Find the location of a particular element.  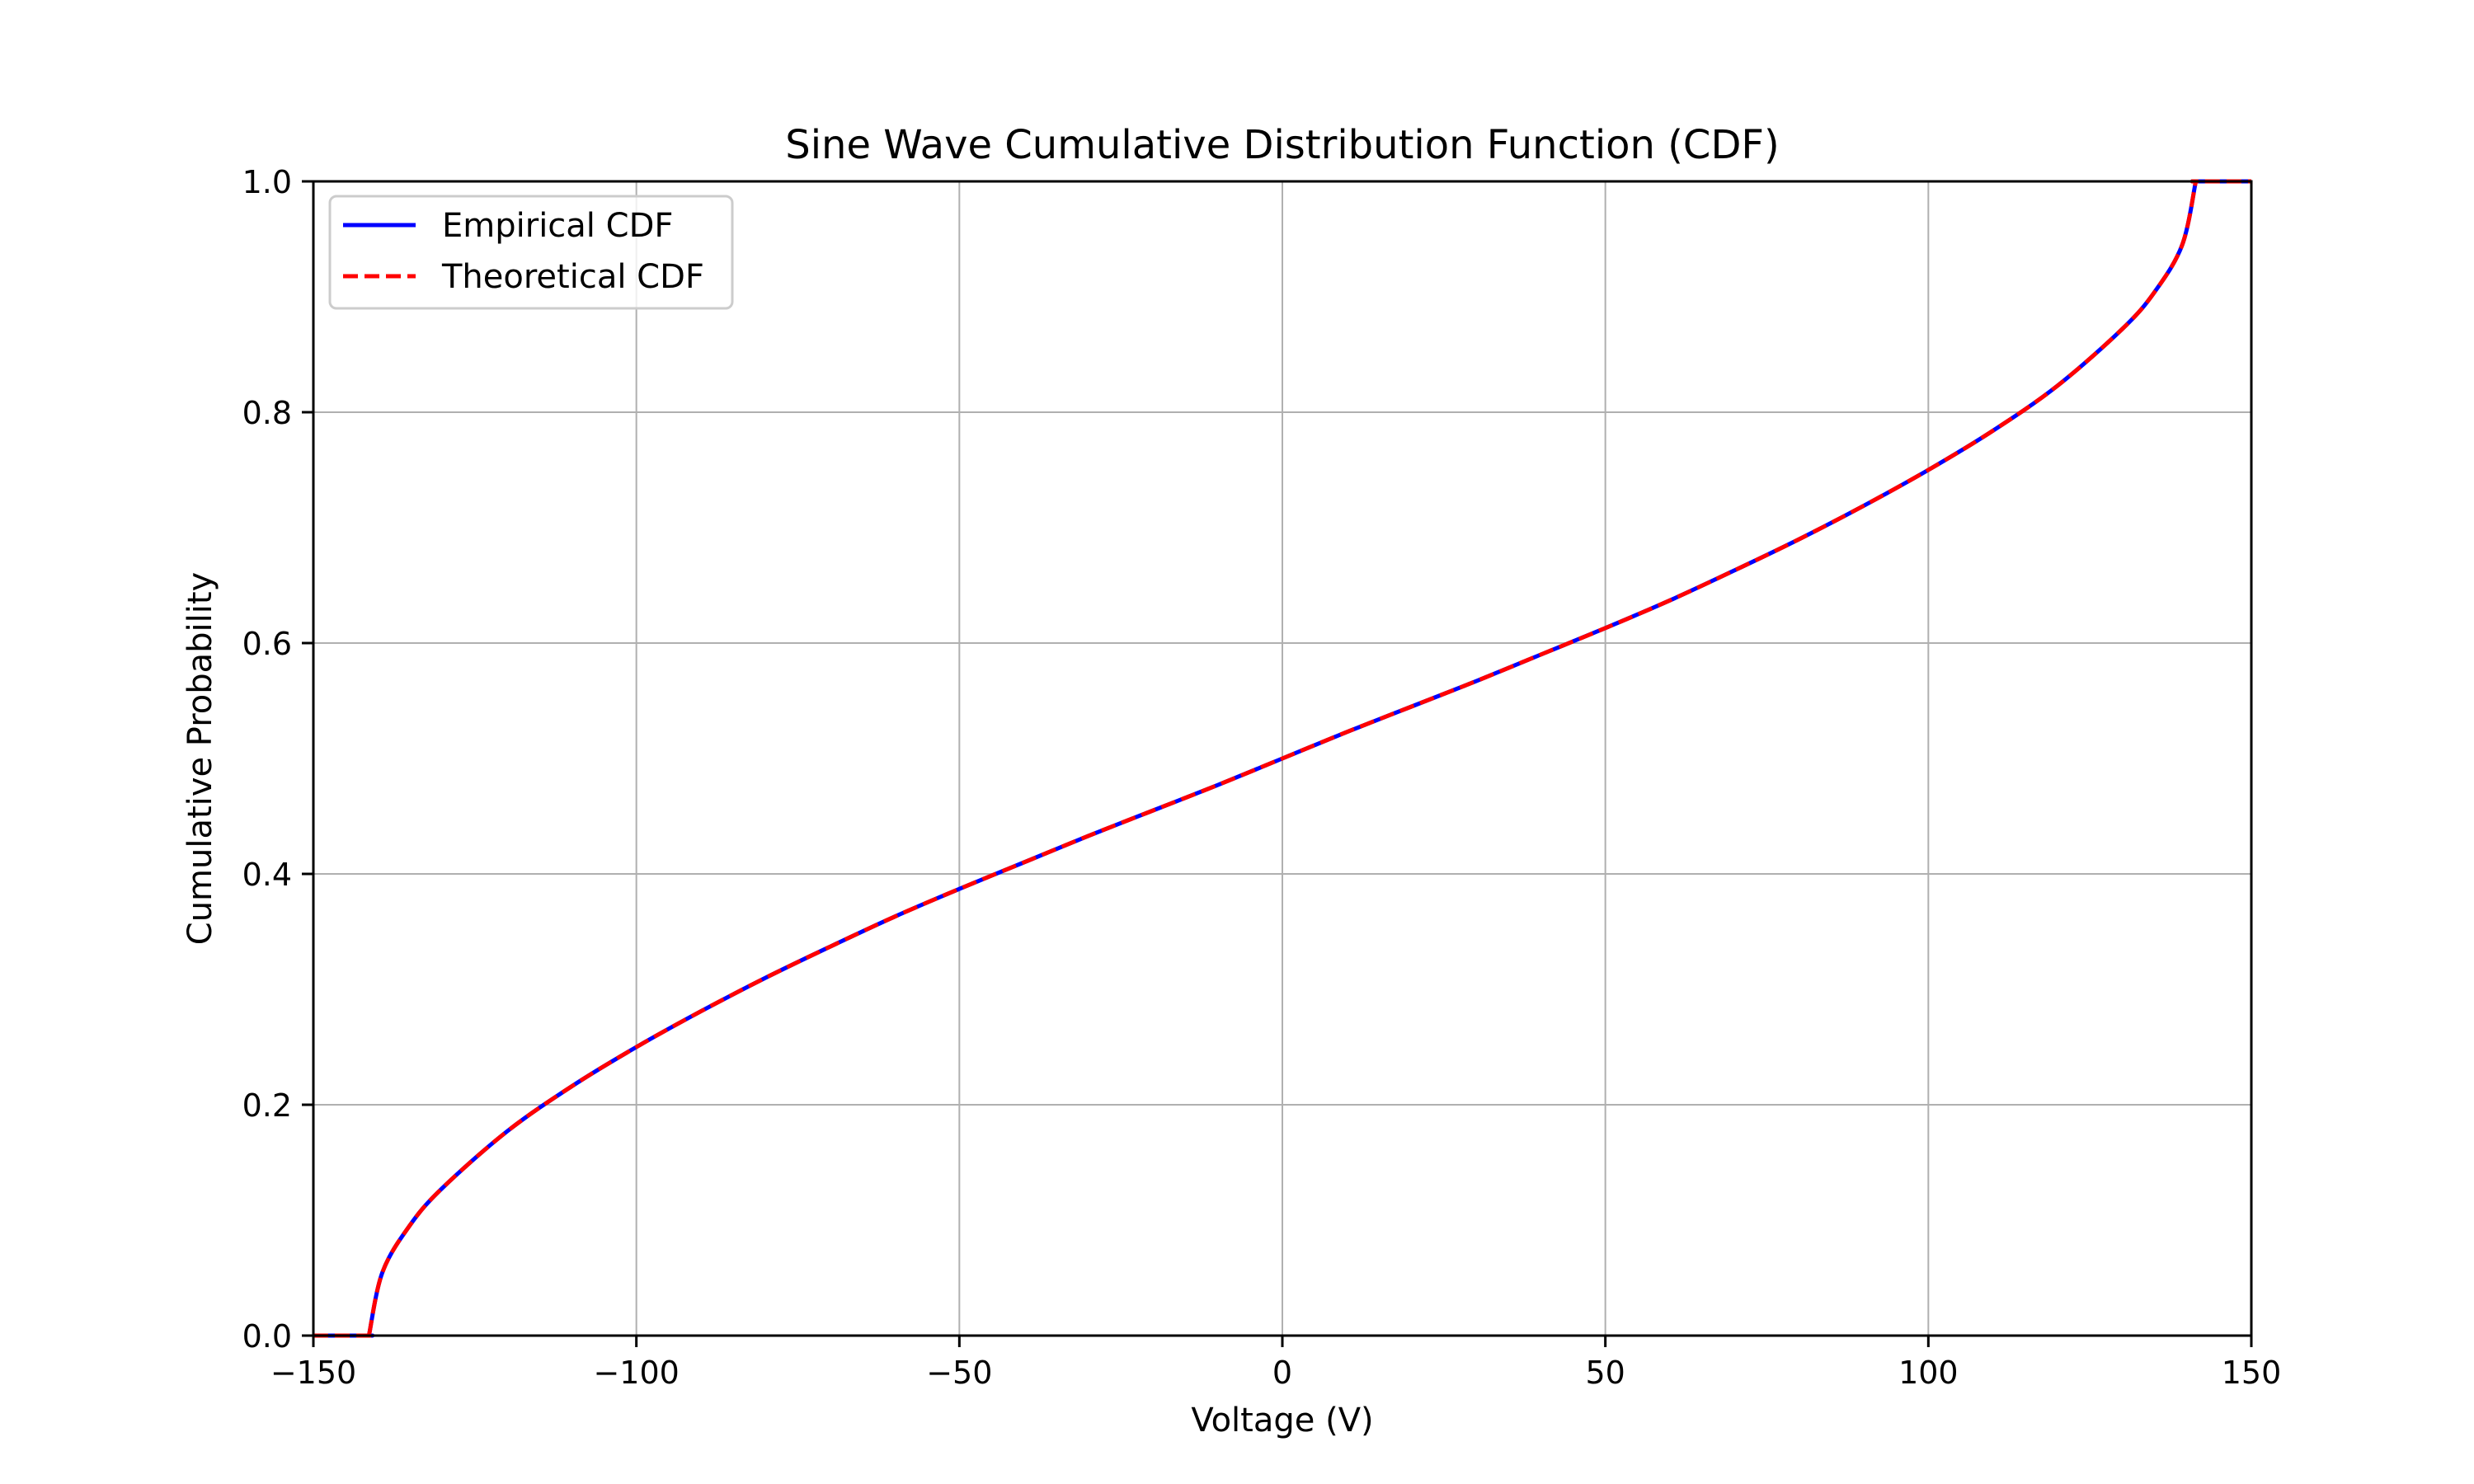

legend-label-empirical: Empirical CDF is located at coordinates (557, 226).